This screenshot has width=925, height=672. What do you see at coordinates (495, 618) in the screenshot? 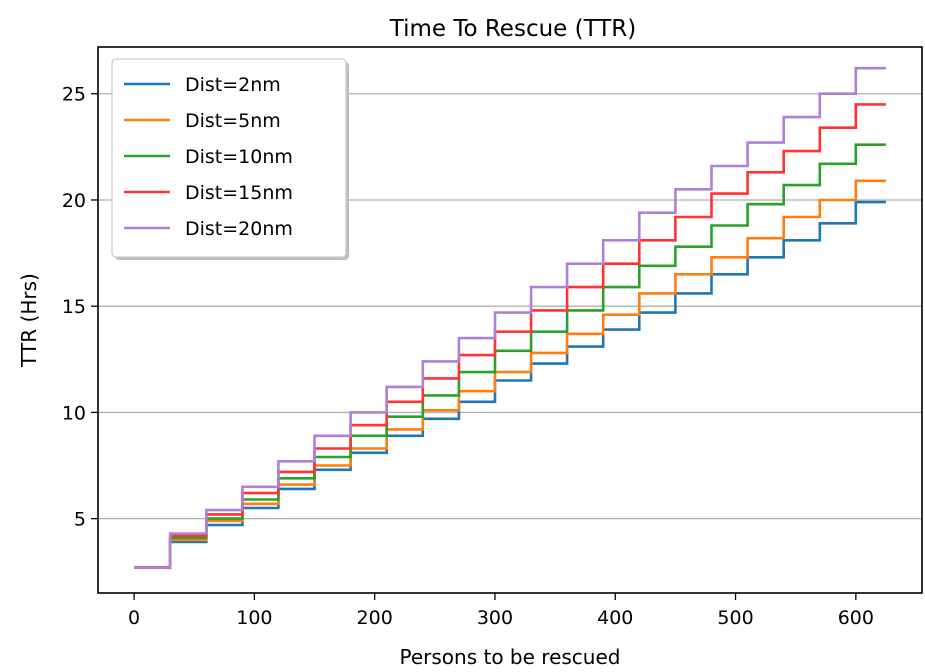
I see `x-tick-label: 300` at bounding box center [495, 618].